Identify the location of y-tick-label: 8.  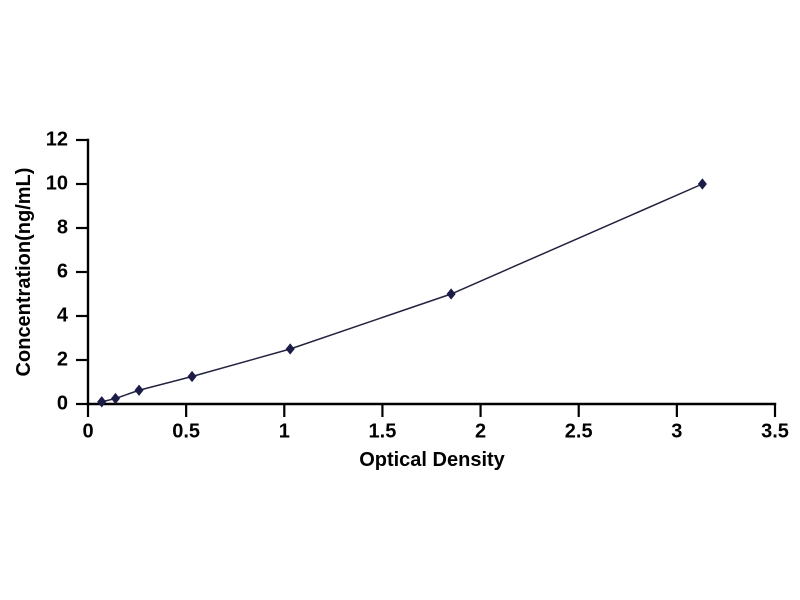
(62, 227).